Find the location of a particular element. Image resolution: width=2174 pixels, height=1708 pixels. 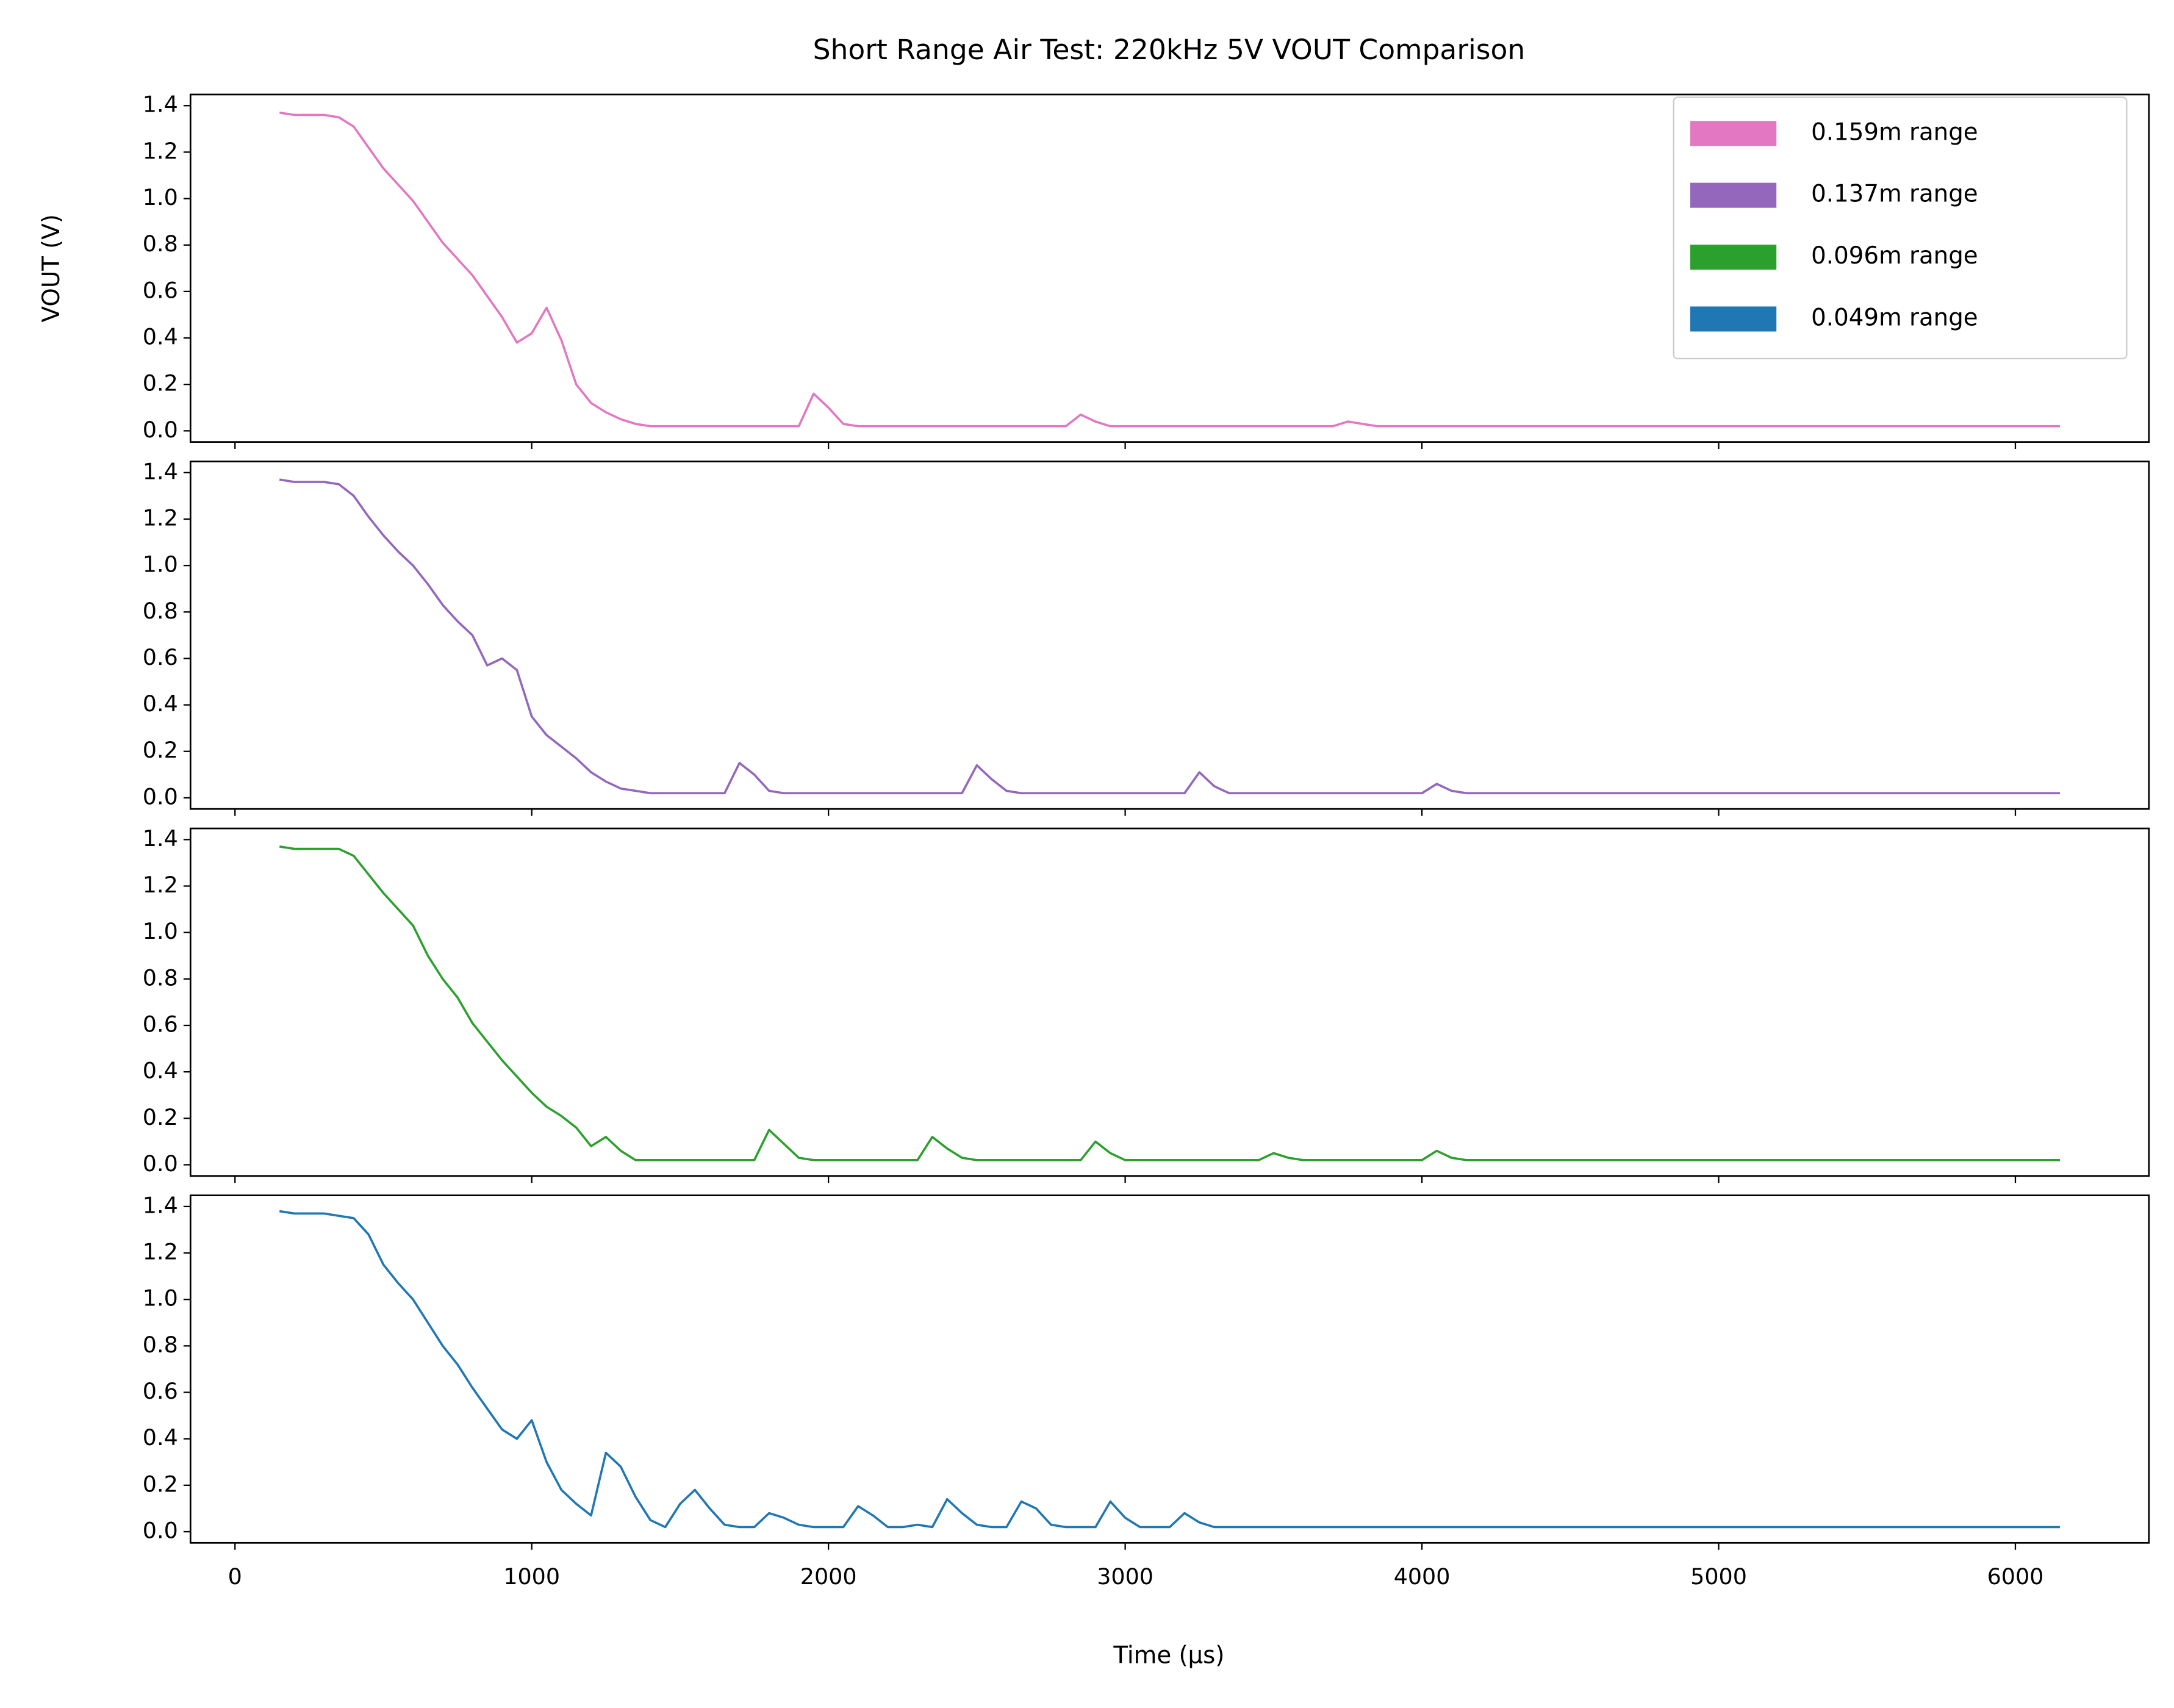

y-axis-label: VOUT (V) is located at coordinates (52, 268).